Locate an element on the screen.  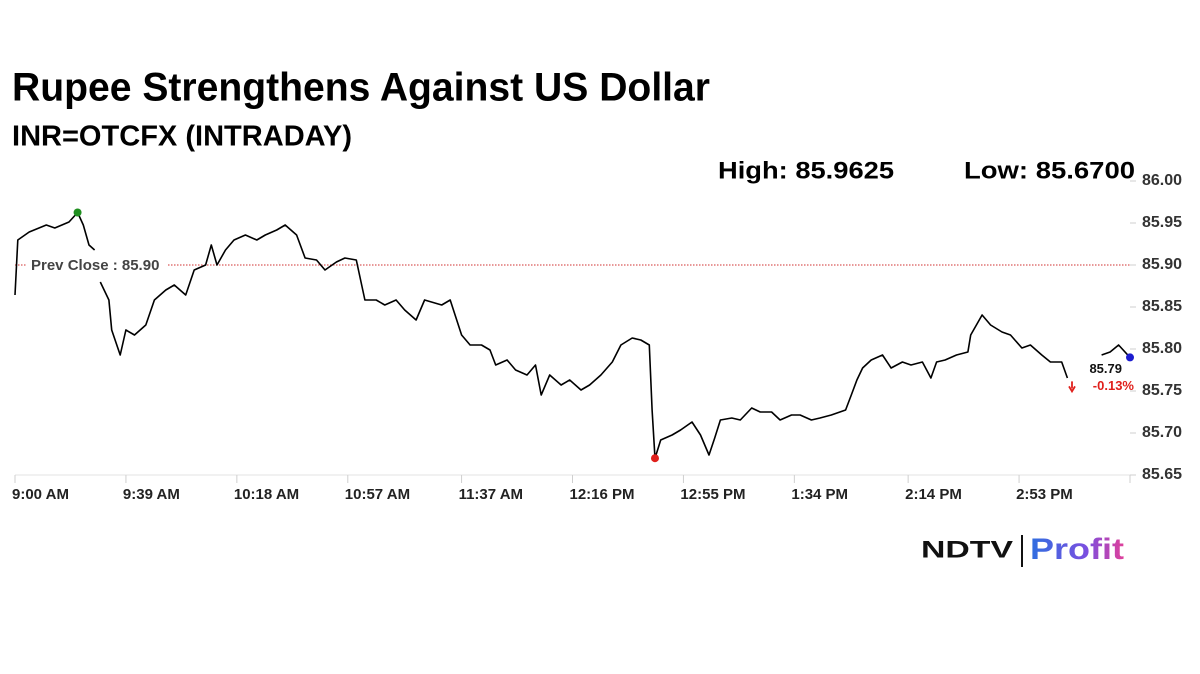
change-arrow is located at coordinates (1072, 387).